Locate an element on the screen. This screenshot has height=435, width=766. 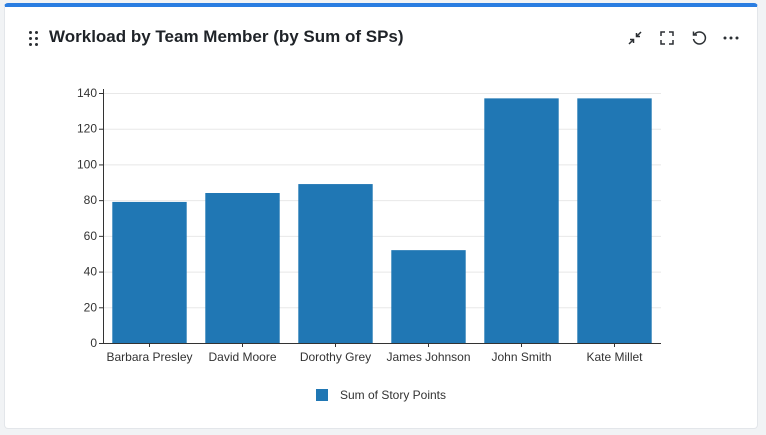
fullscreen-button is located at coordinates (667, 38).